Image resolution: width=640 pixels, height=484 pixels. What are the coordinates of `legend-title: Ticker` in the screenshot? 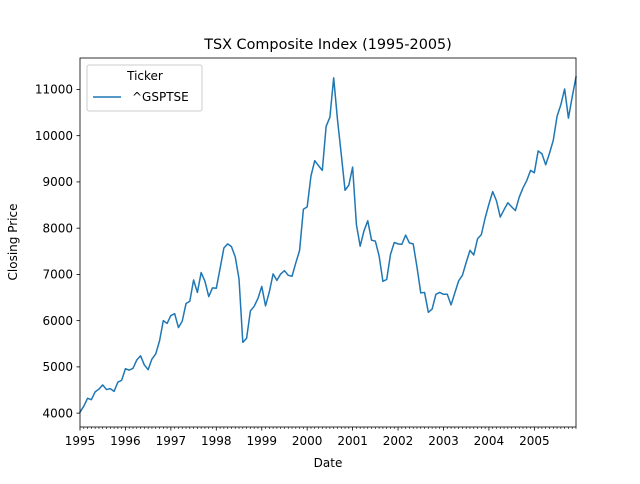 It's located at (144, 76).